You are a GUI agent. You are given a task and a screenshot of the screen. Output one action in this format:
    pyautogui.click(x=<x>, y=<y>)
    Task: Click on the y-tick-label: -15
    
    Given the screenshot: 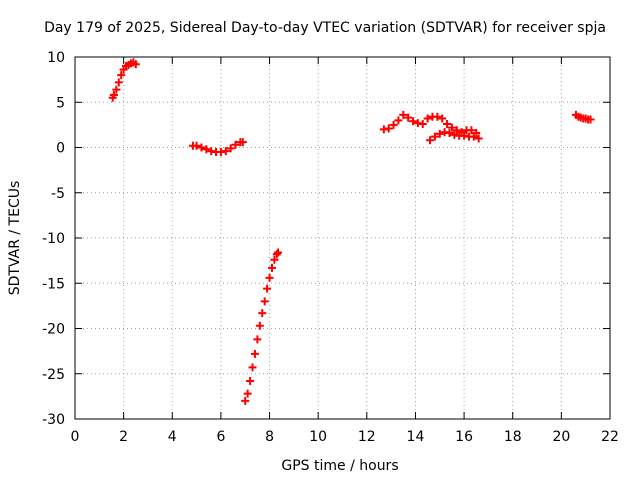 What is the action you would take?
    pyautogui.click(x=53, y=284)
    